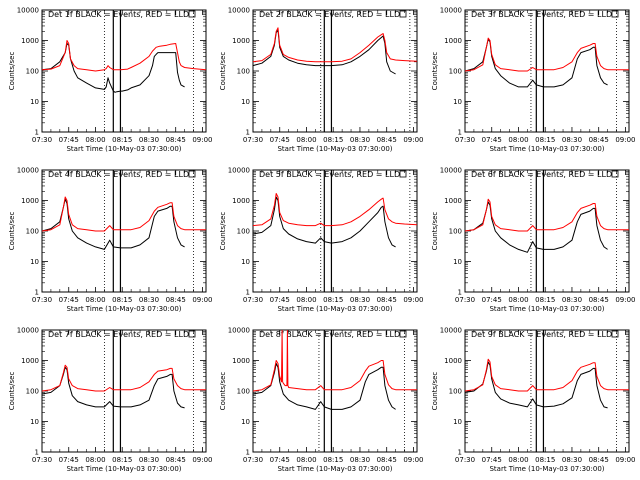  I want to click on panel-title: Det 2f BLACK = Events, RED = LLD, so click(329, 14).